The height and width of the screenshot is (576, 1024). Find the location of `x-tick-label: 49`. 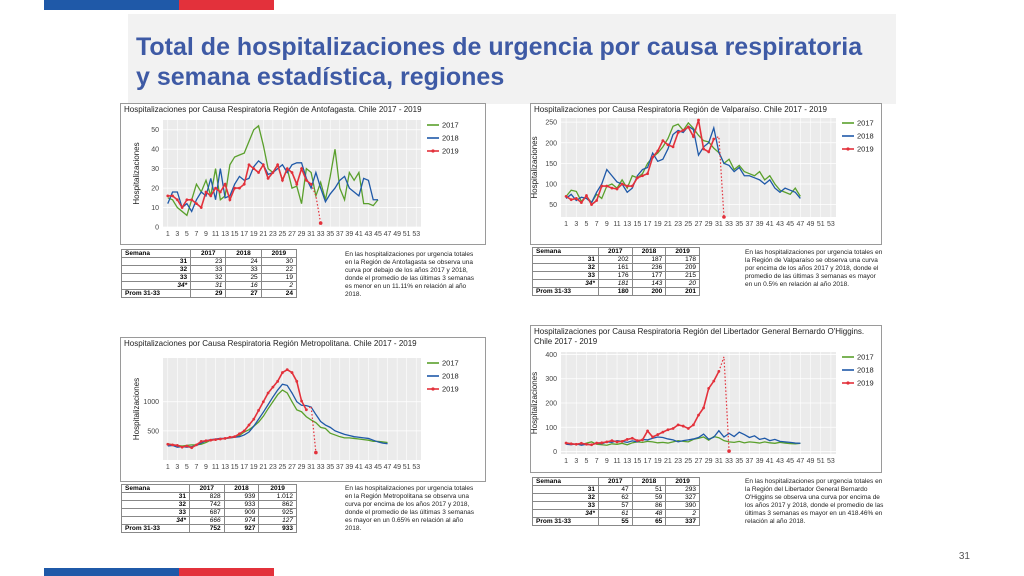

x-tick-label: 49 is located at coordinates (811, 461).